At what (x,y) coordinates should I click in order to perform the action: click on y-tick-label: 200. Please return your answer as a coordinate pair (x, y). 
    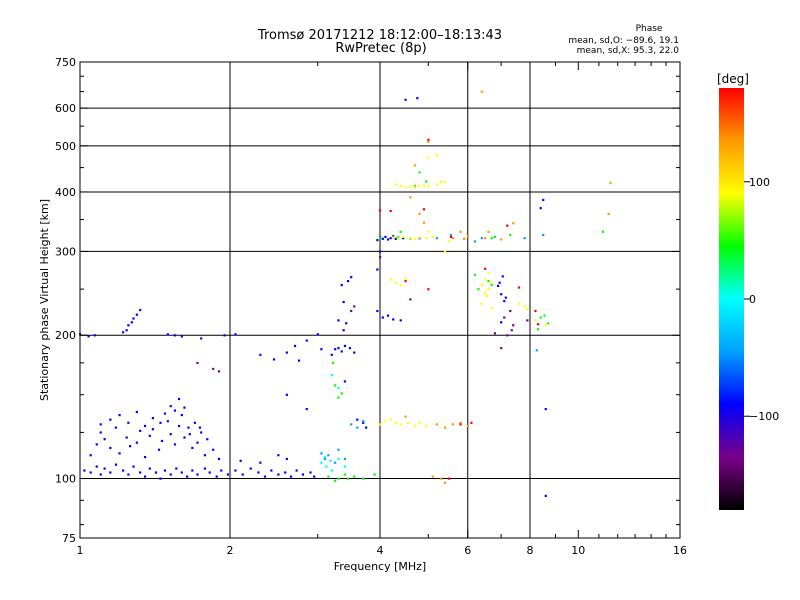
    Looking at the image, I should click on (65, 335).